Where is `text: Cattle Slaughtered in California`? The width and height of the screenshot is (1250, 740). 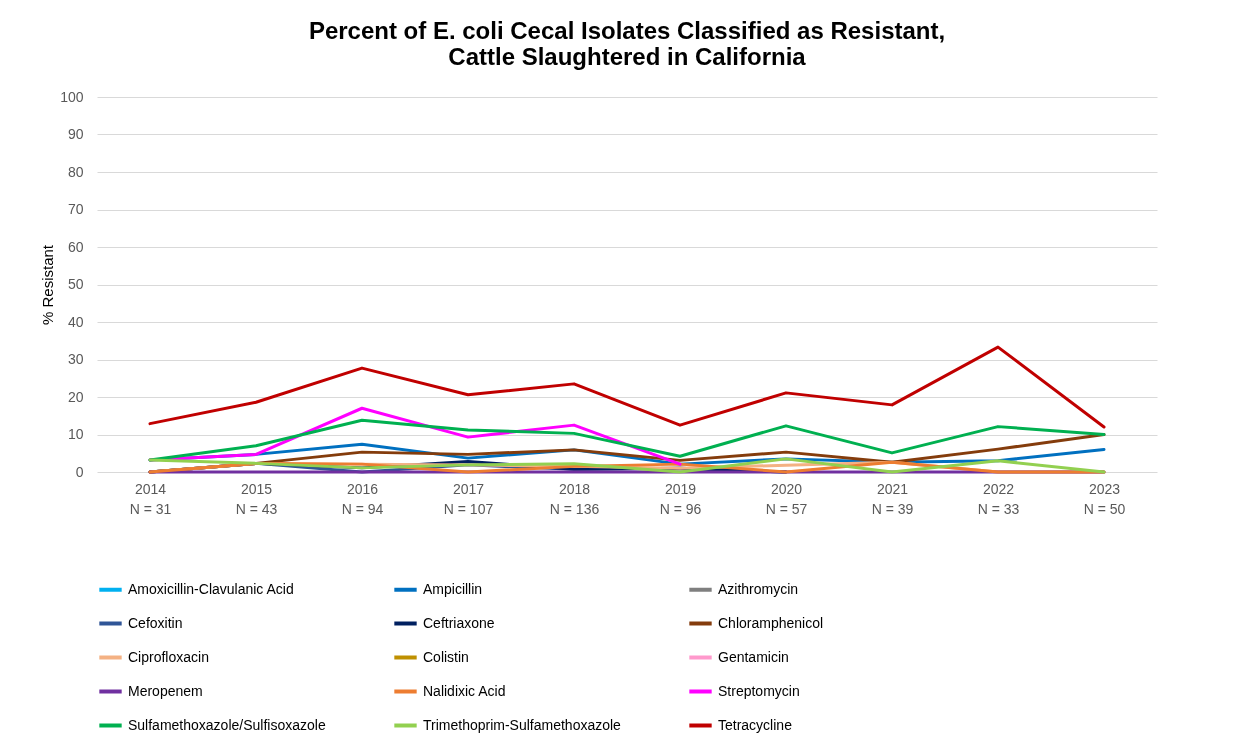
text: Cattle Slaughtered in California is located at coordinates (627, 56).